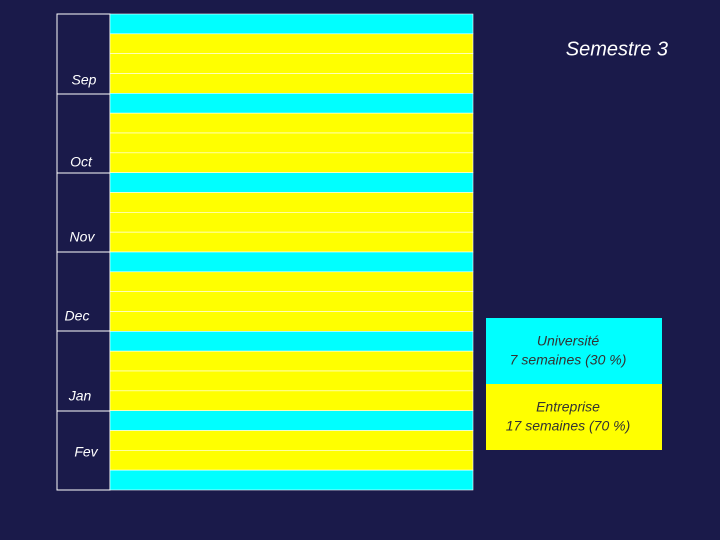 The image size is (720, 540). I want to click on legend-detail: 17 semaines (70 %), so click(568, 426).